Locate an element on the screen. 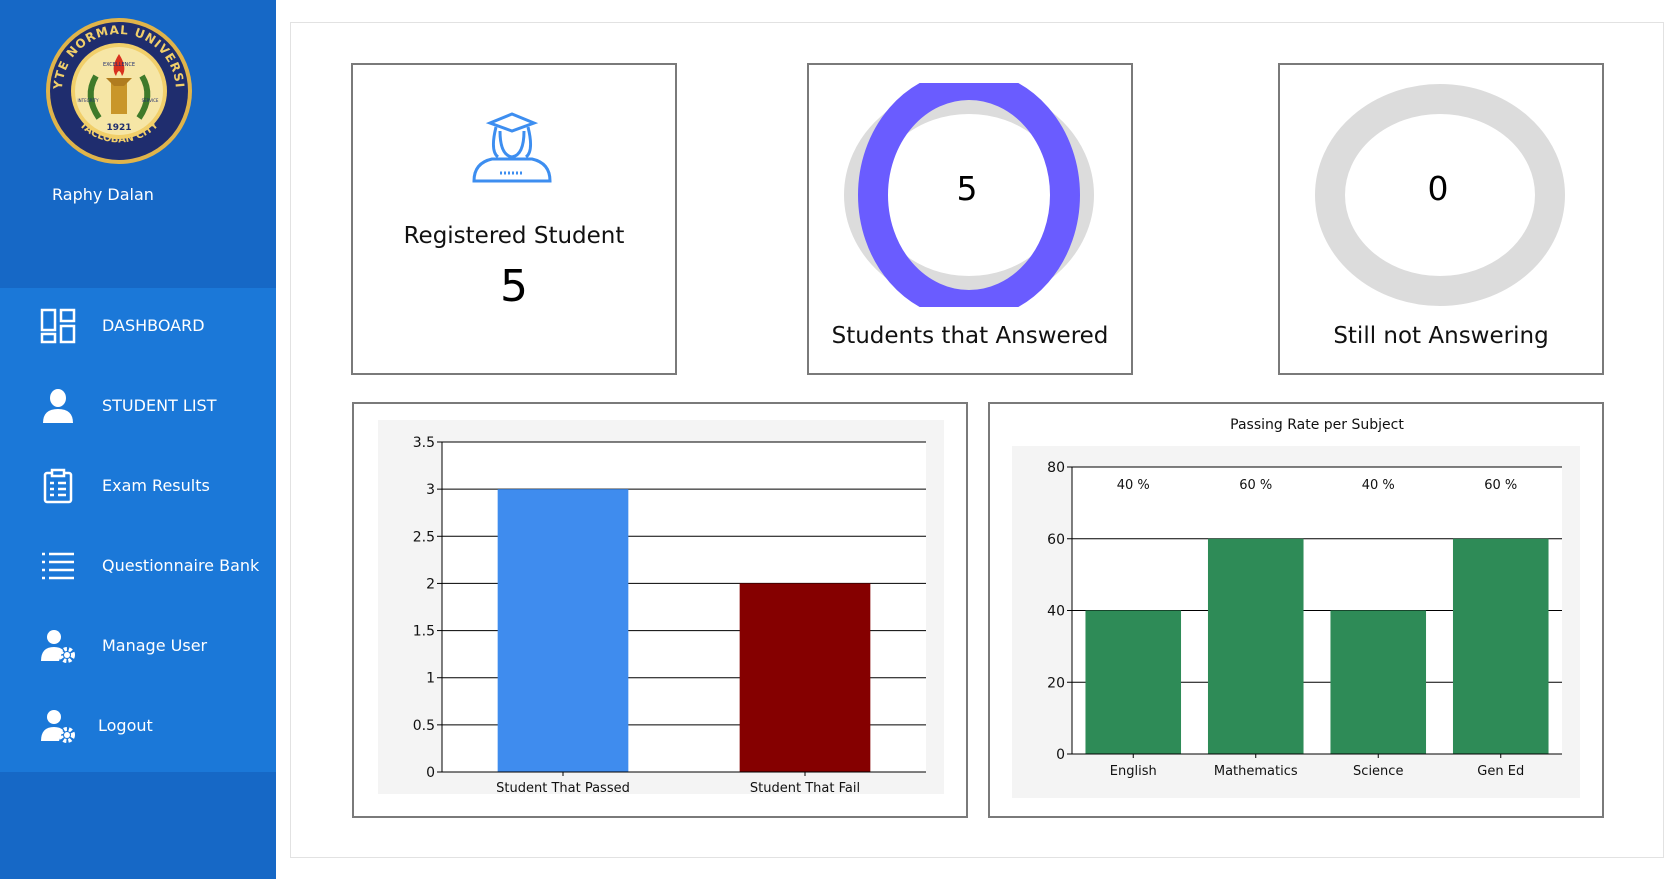 This screenshot has height=879, width=1676. menu-item-questionnaire-bank: Questionnaire Bank is located at coordinates (138, 567).